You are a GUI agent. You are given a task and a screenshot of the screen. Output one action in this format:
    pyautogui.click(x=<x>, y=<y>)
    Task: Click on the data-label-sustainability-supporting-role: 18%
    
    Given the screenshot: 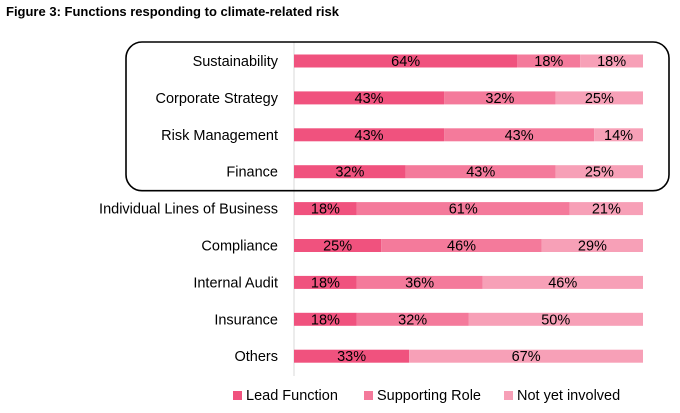 What is the action you would take?
    pyautogui.click(x=548, y=62)
    